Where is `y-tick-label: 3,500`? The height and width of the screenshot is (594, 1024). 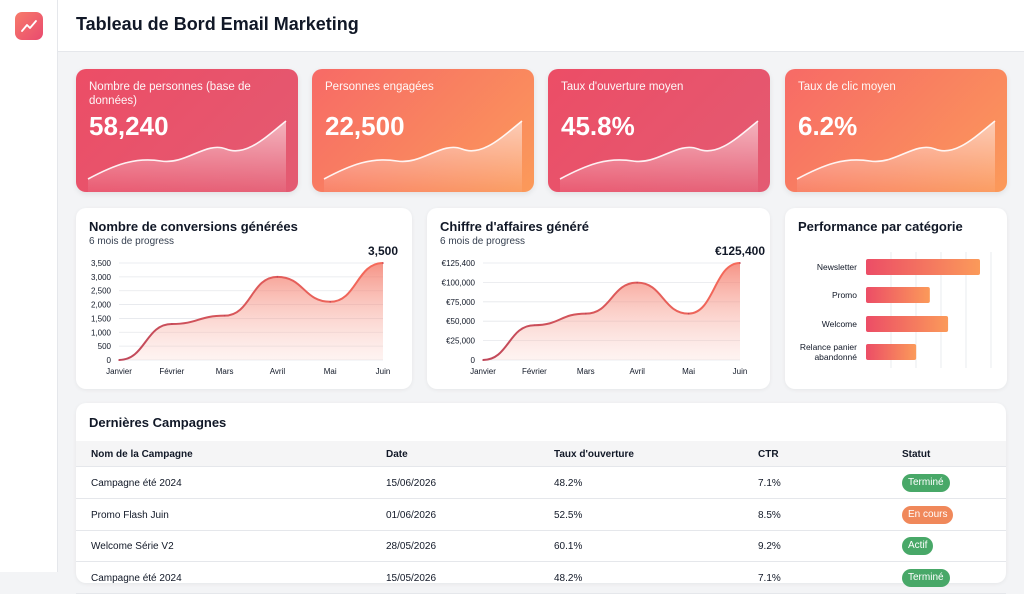
y-tick-label: 3,500 is located at coordinates (101, 263).